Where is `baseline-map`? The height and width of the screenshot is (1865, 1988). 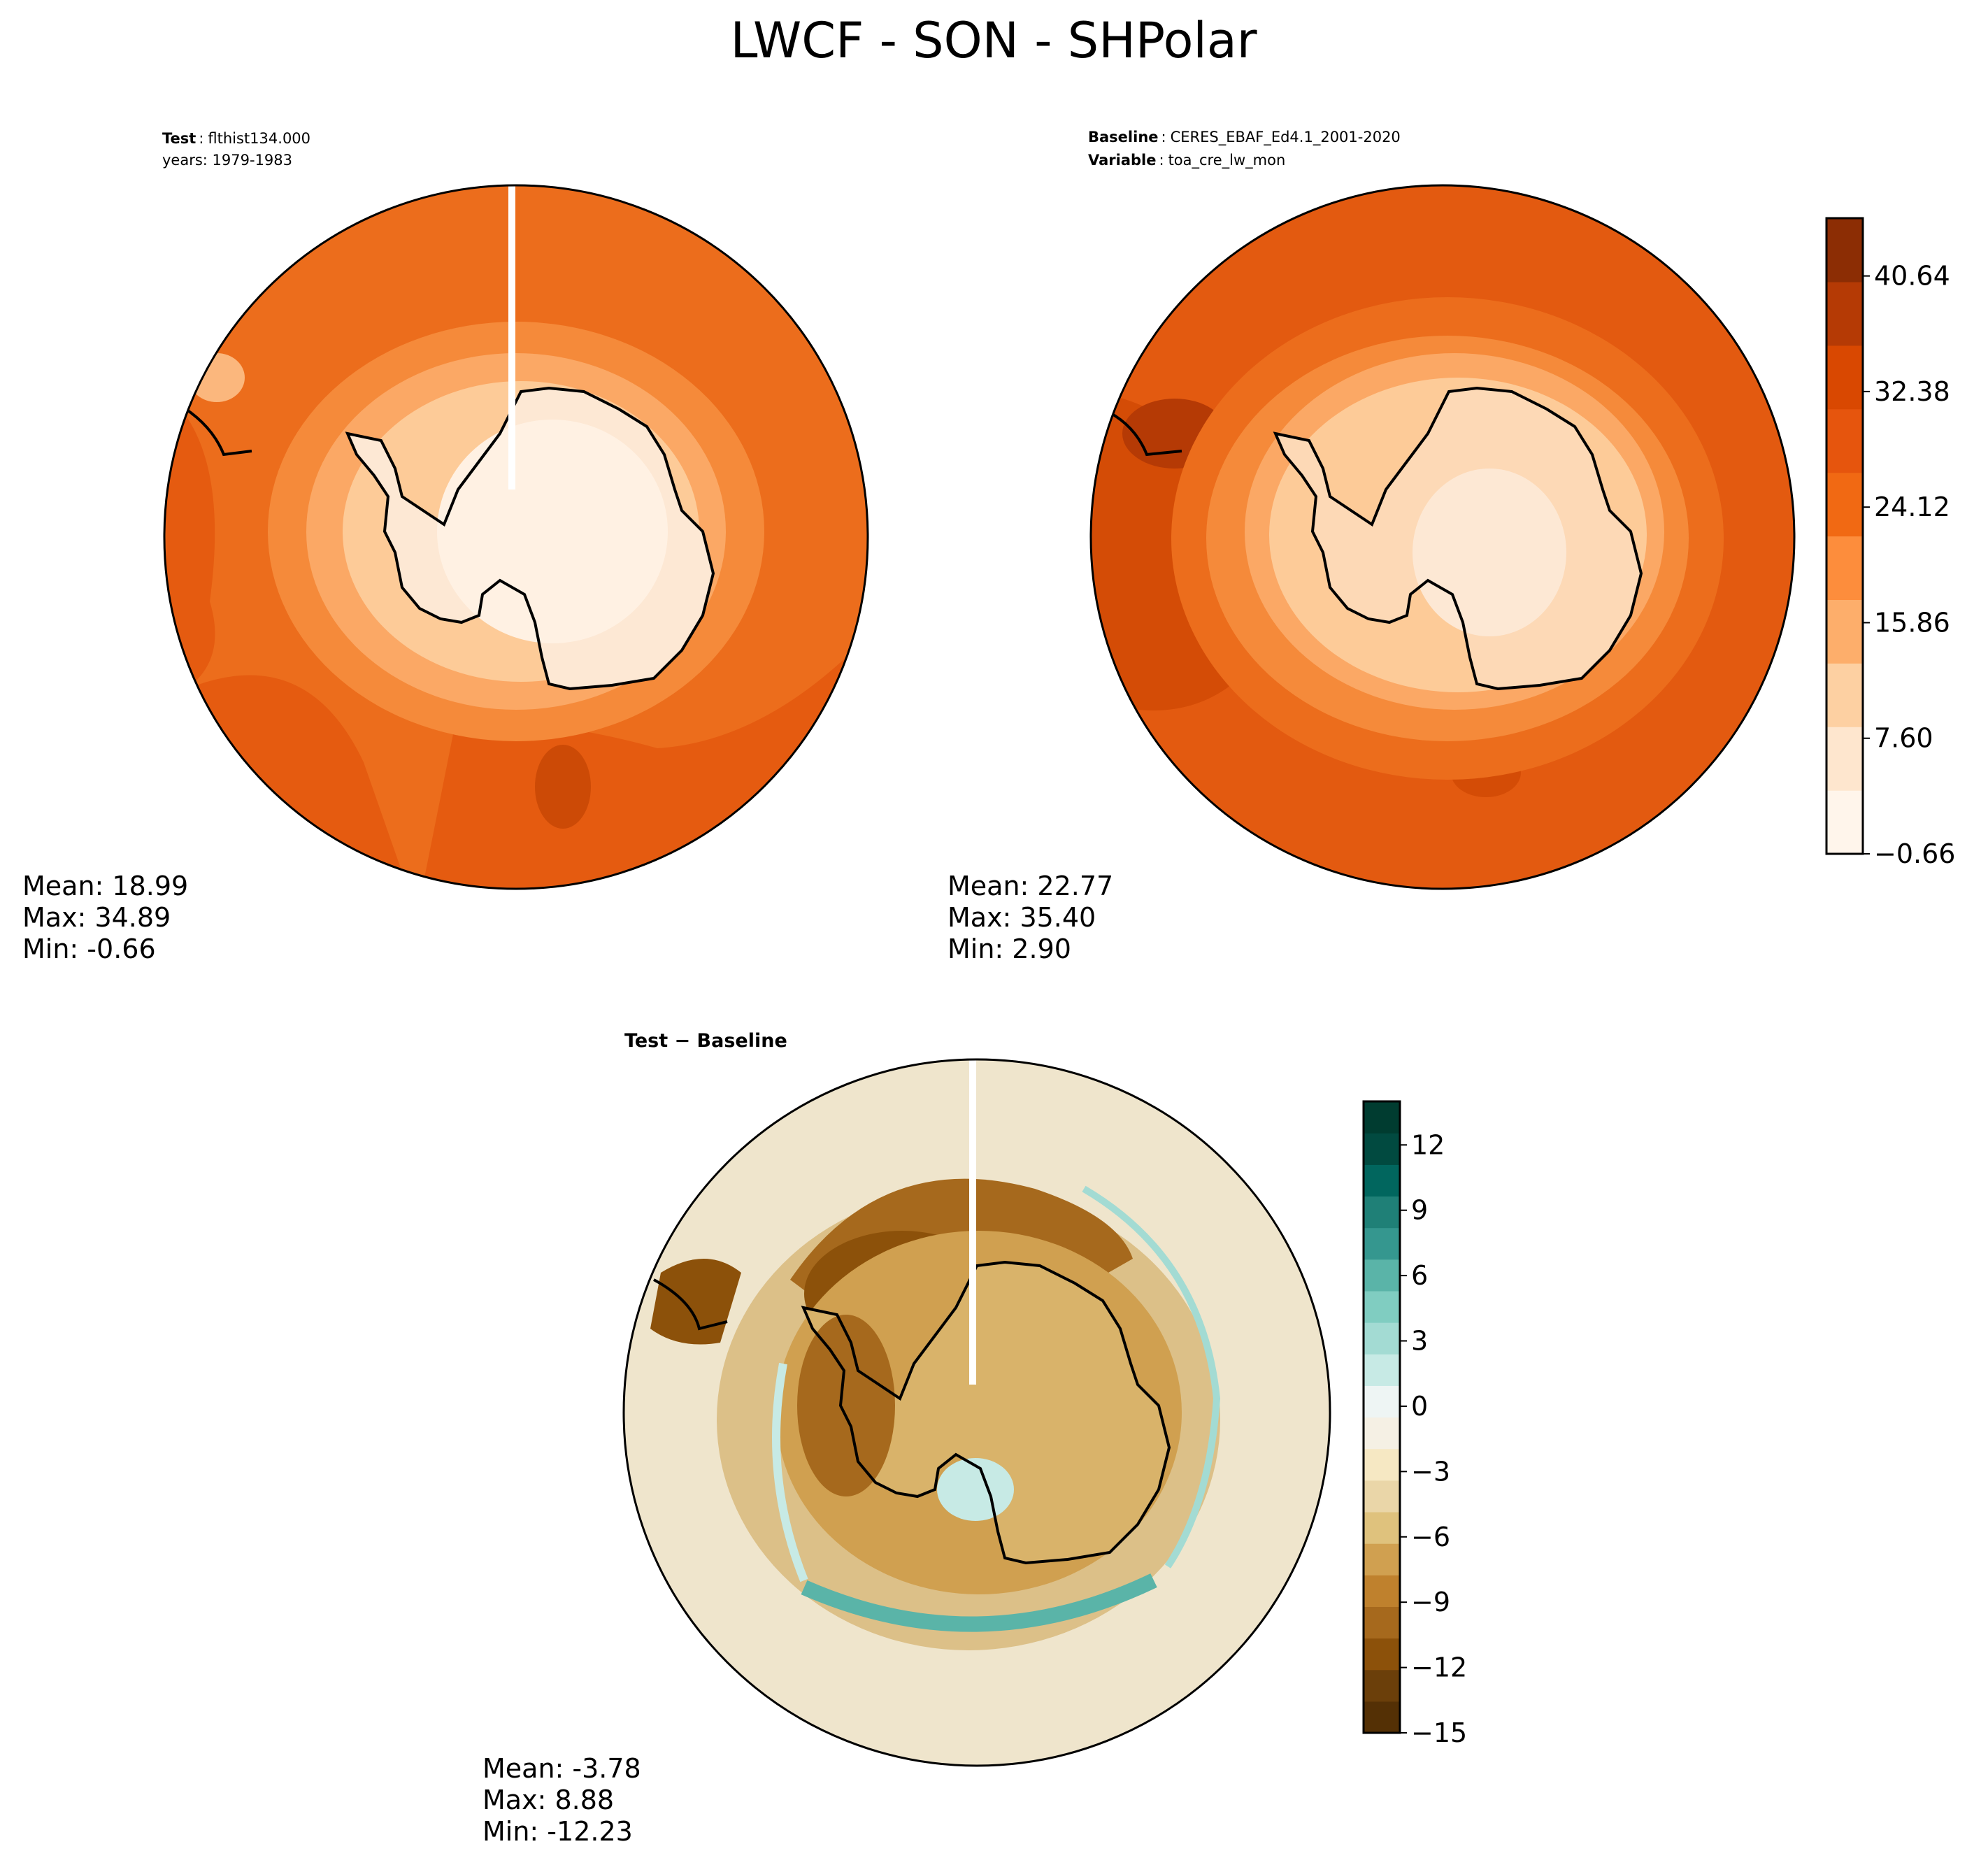
baseline-map is located at coordinates (1443, 537).